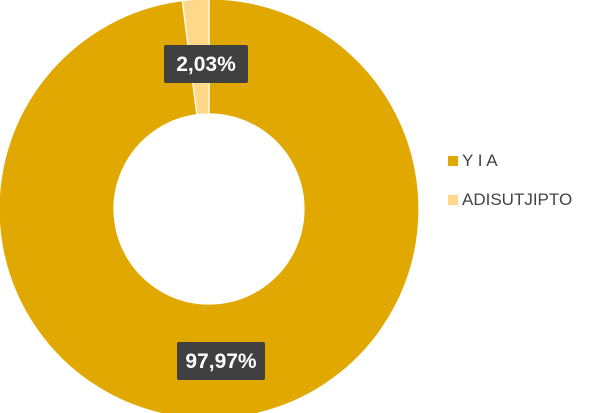 This screenshot has width=598, height=413. What do you see at coordinates (214, 212) in the screenshot?
I see `chart-data-labels: 97,97% 2,03%` at bounding box center [214, 212].